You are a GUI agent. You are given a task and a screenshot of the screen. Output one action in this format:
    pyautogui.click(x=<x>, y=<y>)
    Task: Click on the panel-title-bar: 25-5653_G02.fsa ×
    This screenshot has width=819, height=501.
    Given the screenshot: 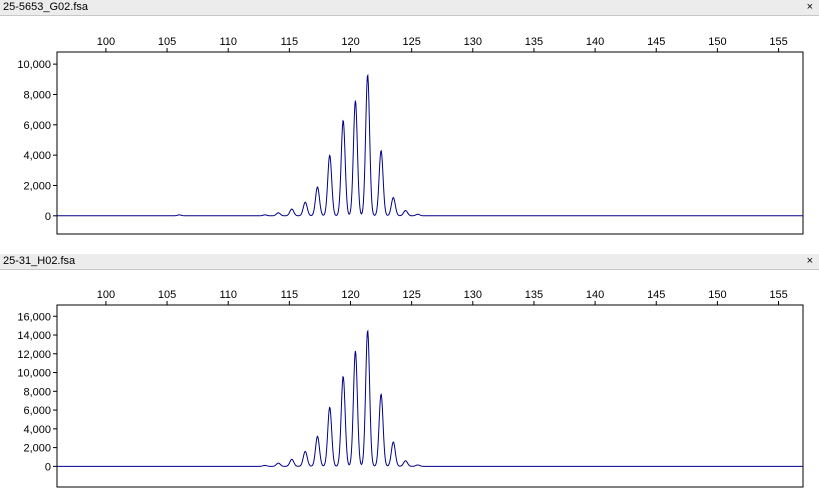 What is the action you would take?
    pyautogui.click(x=409, y=8)
    